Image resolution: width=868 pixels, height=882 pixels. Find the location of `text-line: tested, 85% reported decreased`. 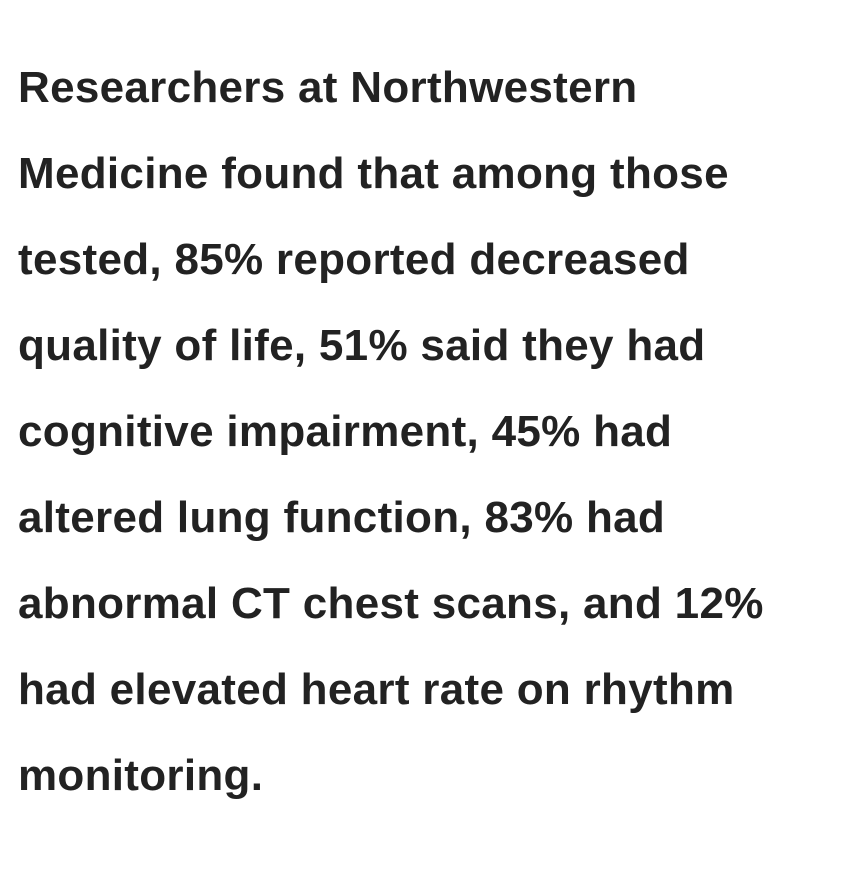

text-line: tested, 85% reported decreased is located at coordinates (354, 259).